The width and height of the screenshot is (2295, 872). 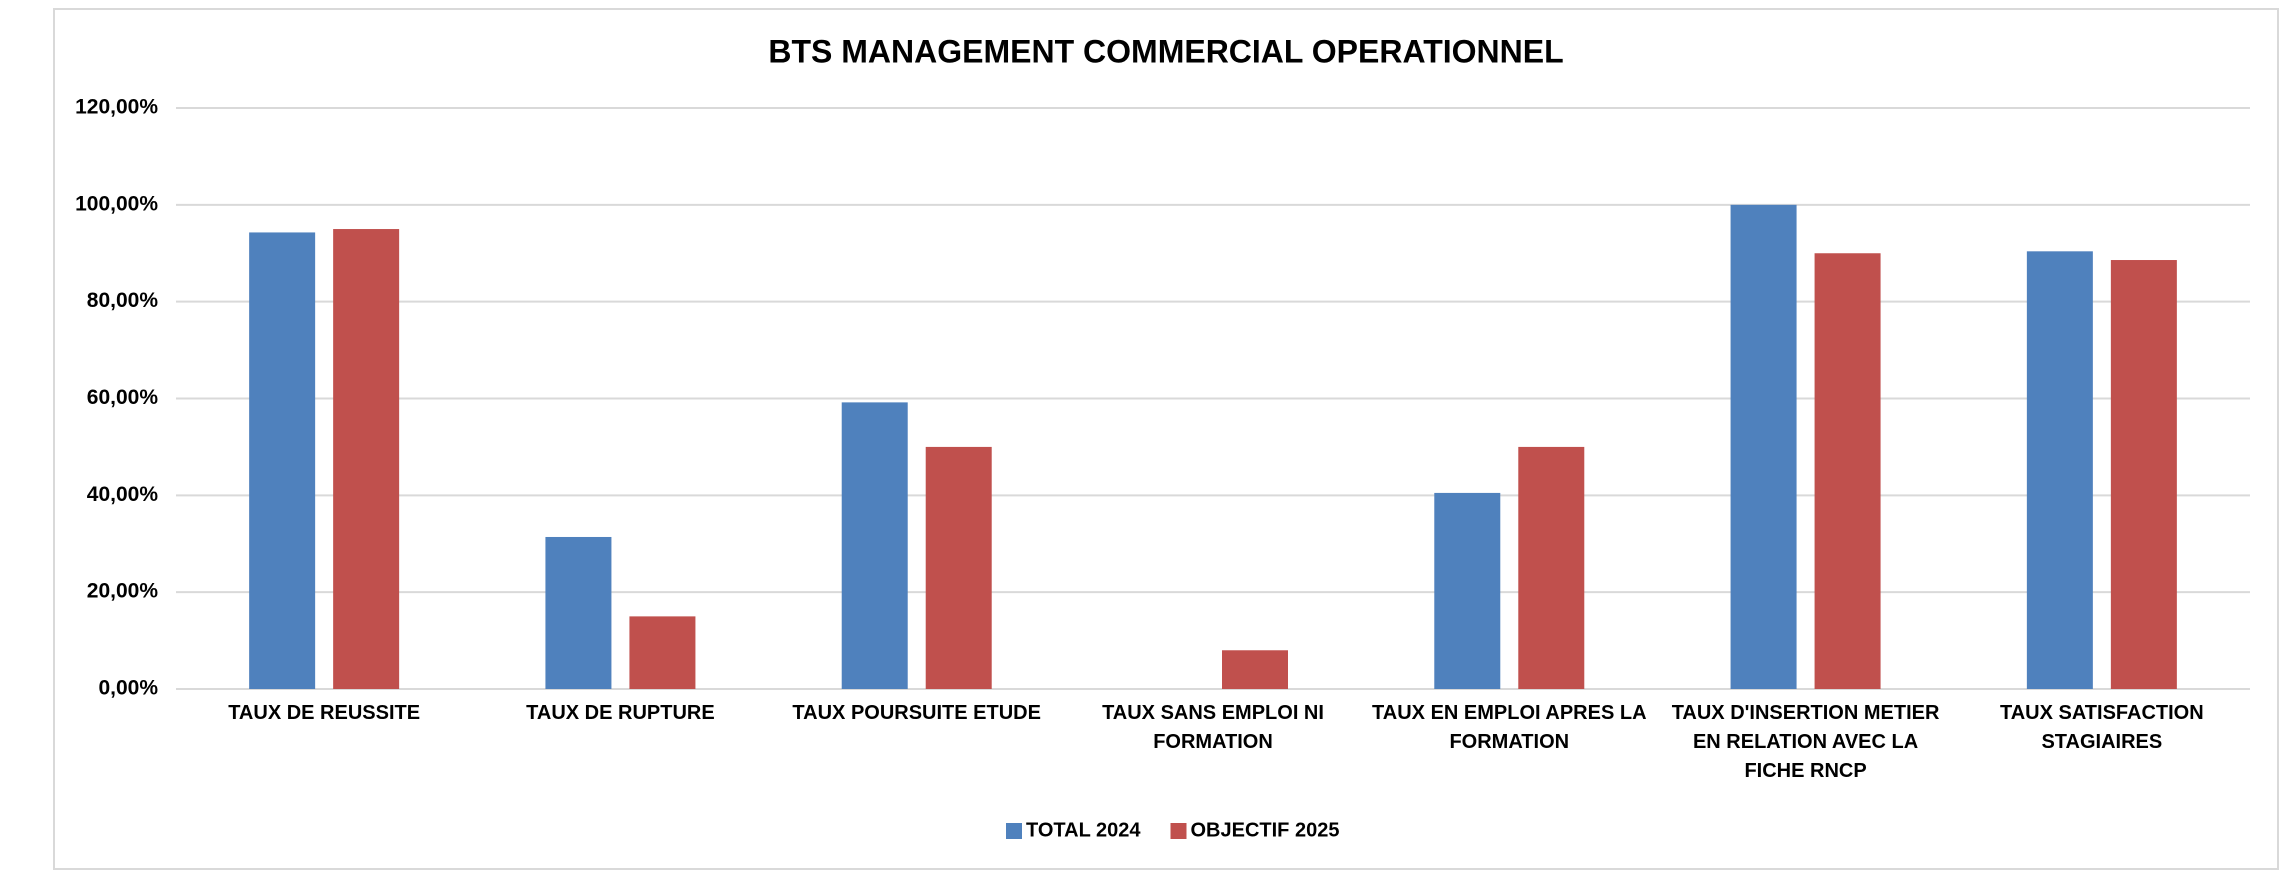 What do you see at coordinates (123, 494) in the screenshot?
I see `y-tick-label: 40,00%` at bounding box center [123, 494].